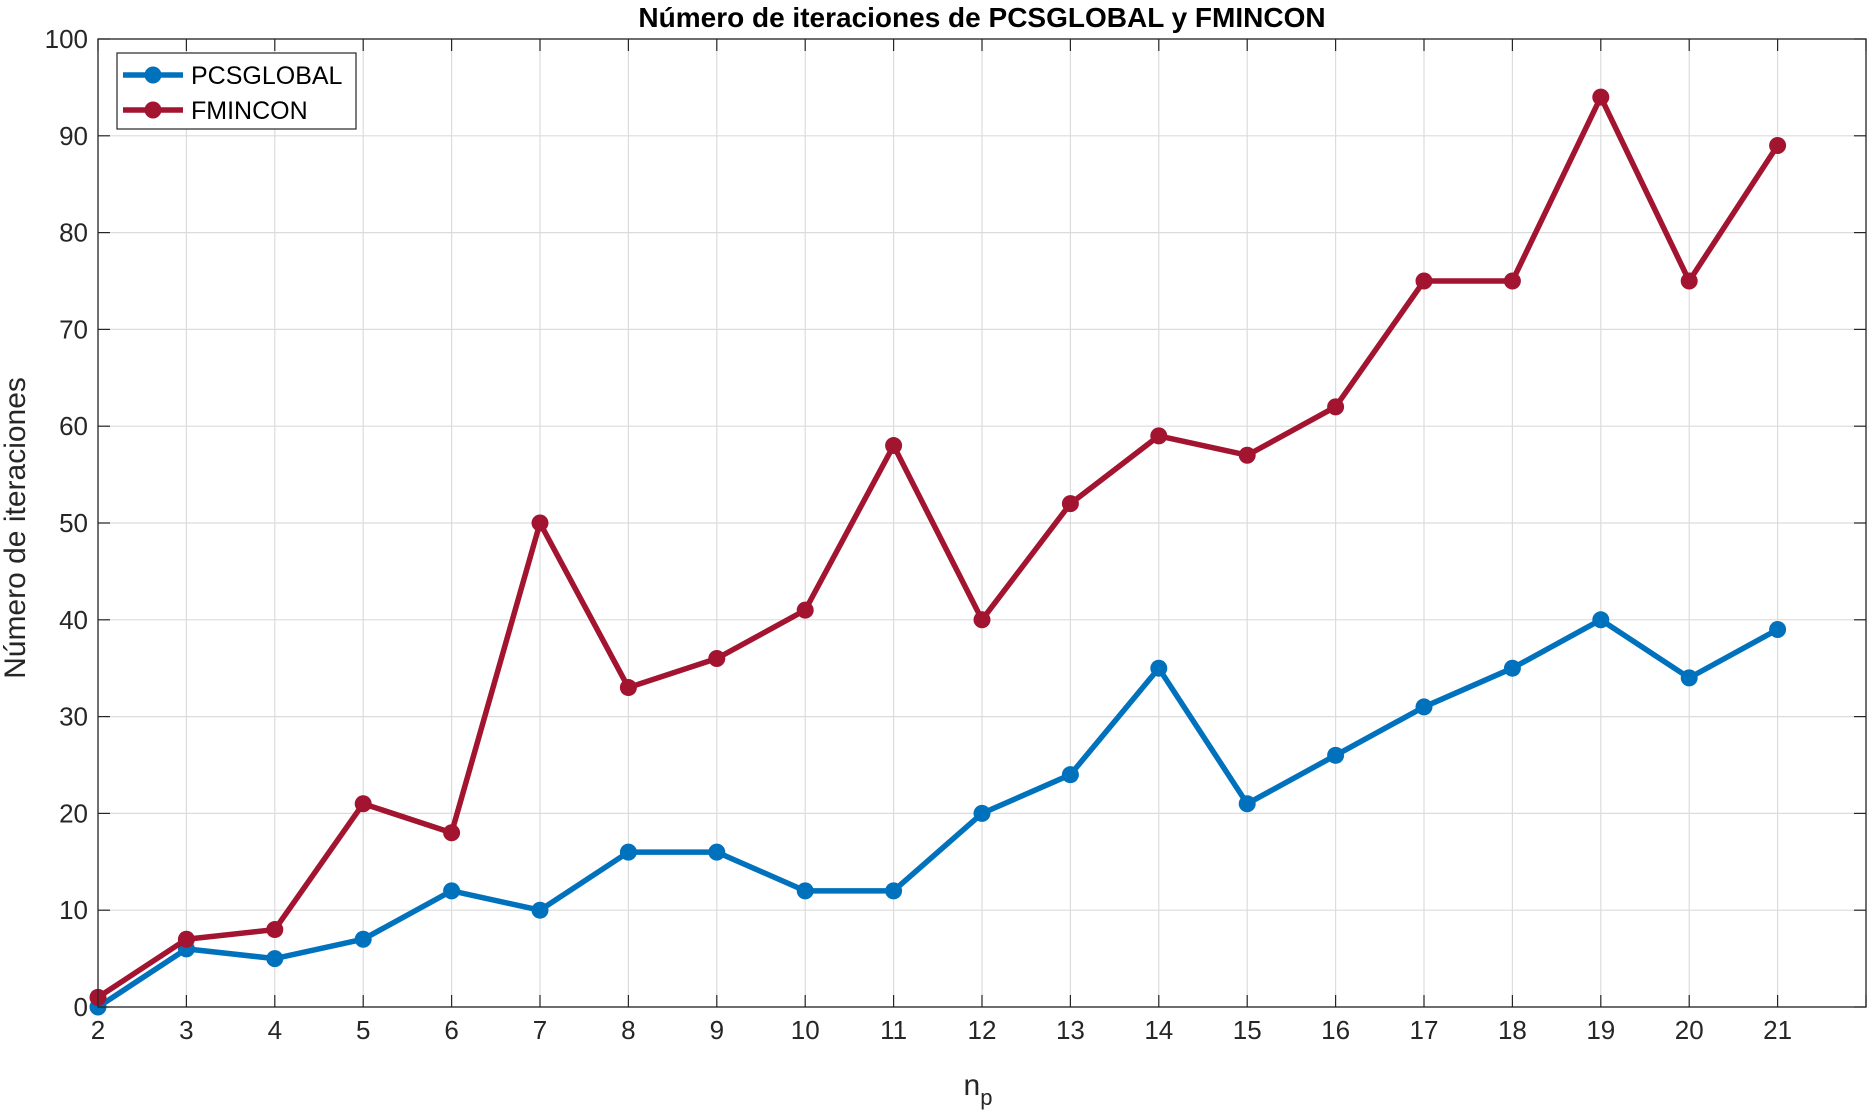 The width and height of the screenshot is (1871, 1113). Describe the element at coordinates (73, 717) in the screenshot. I see `y-tick-label: 30` at that location.